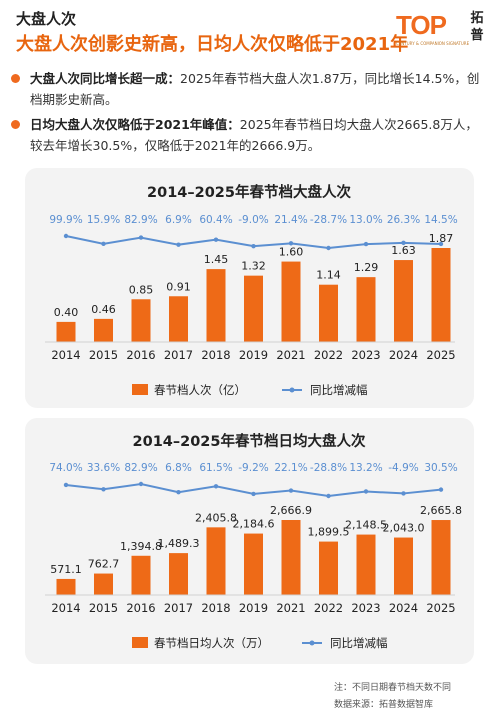 The width and height of the screenshot is (500, 722). I want to click on bar-data-label: 2,184.6, so click(254, 524).